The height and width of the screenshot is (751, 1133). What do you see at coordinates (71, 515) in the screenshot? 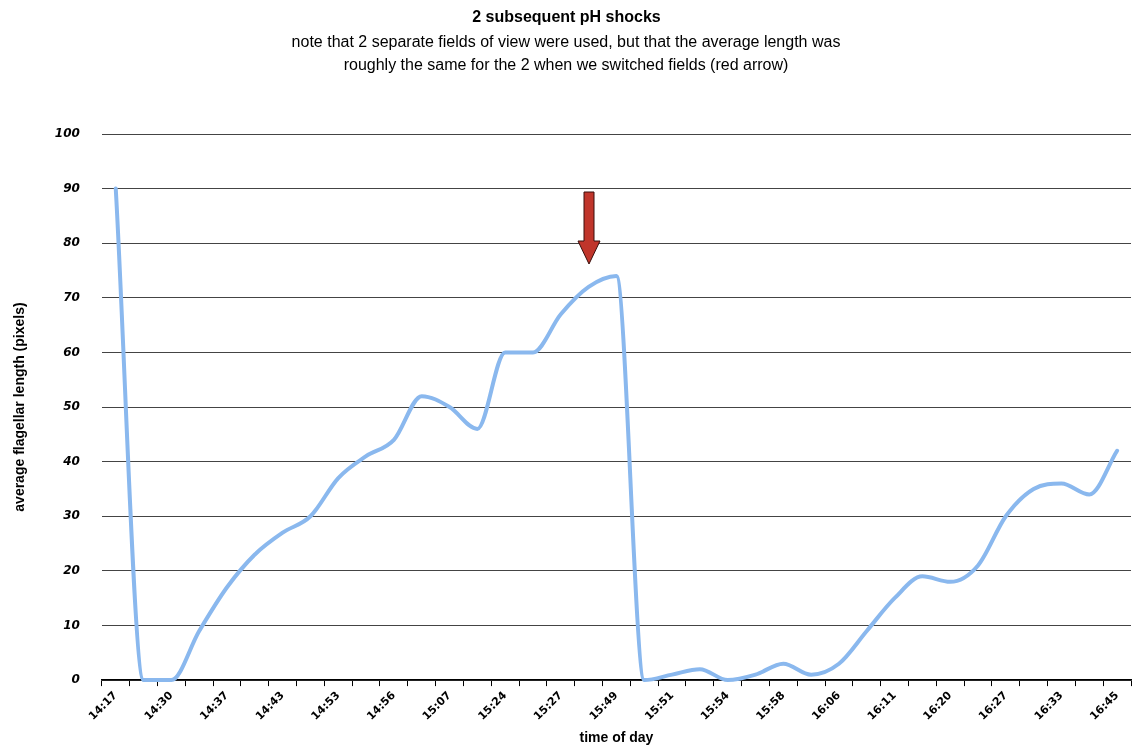
I see `y-tick-label: 30` at bounding box center [71, 515].